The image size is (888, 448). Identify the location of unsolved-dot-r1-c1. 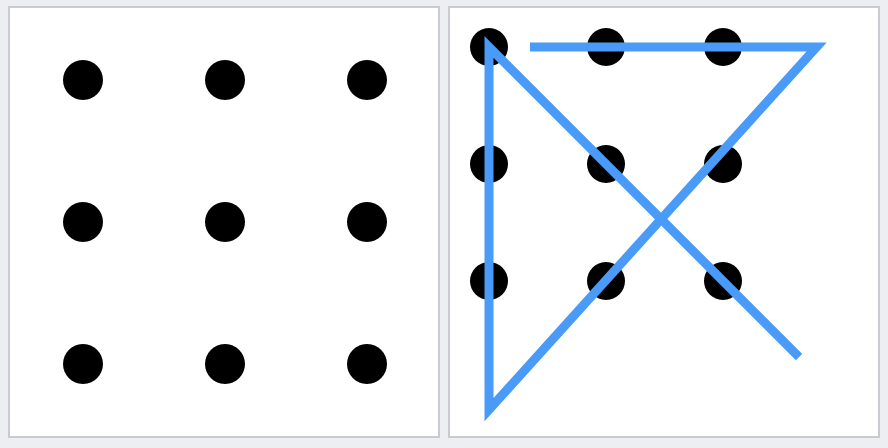
(83, 80).